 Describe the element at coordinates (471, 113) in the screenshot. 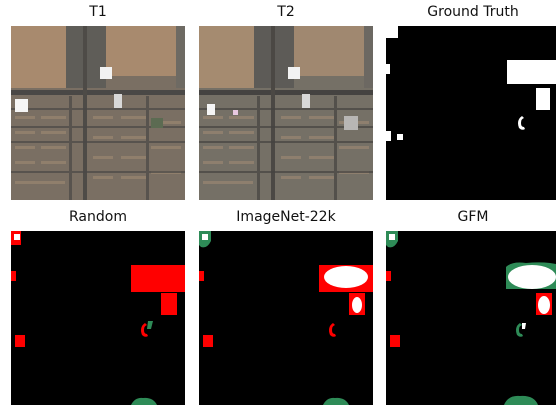

I see `ground-truth-mask` at that location.